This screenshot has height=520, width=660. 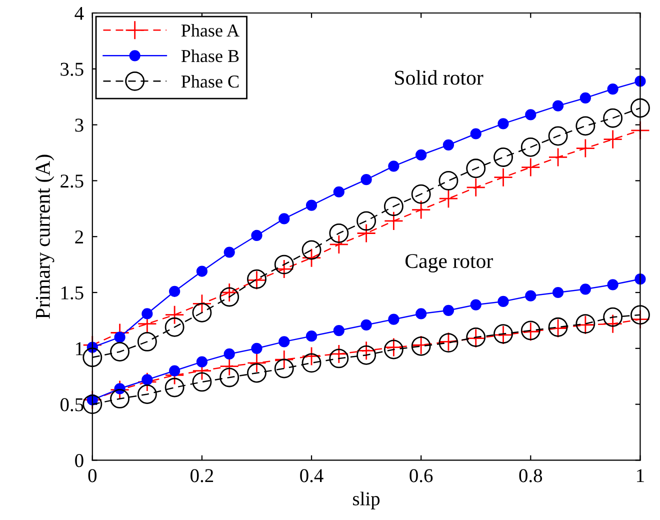 What do you see at coordinates (210, 81) in the screenshot?
I see `legend-label: Phase C` at bounding box center [210, 81].